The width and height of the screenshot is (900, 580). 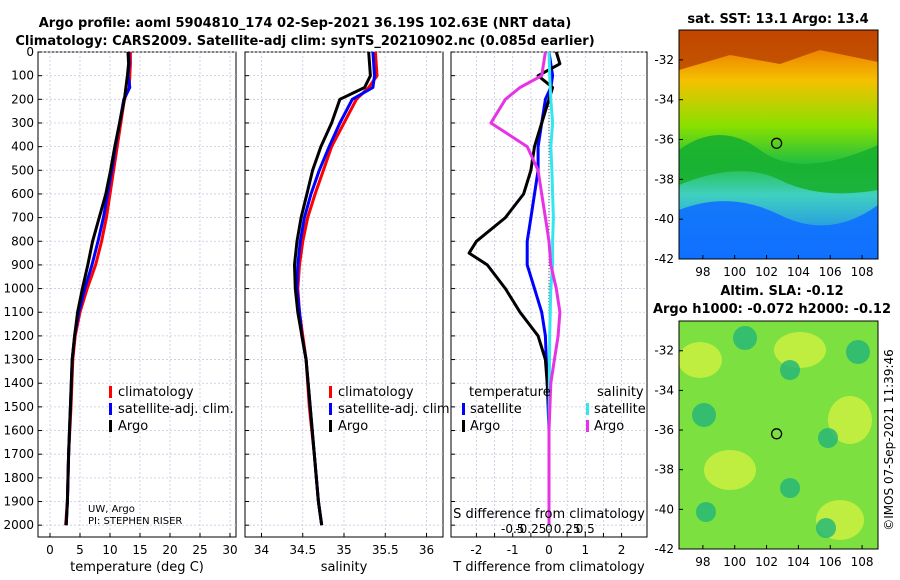 What do you see at coordinates (18, 502) in the screenshot?
I see `y-tick-label: 1900` at bounding box center [18, 502].